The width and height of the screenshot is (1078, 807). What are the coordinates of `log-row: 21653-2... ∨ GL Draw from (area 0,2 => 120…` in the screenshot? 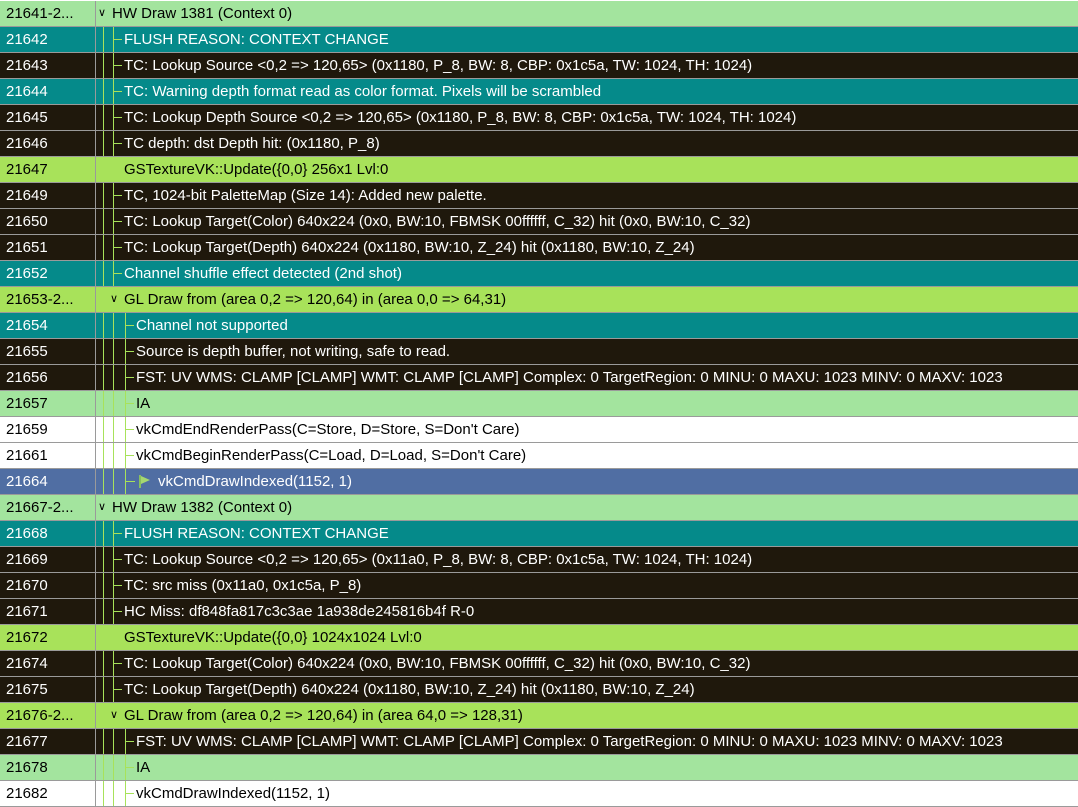 It's located at (539, 300).